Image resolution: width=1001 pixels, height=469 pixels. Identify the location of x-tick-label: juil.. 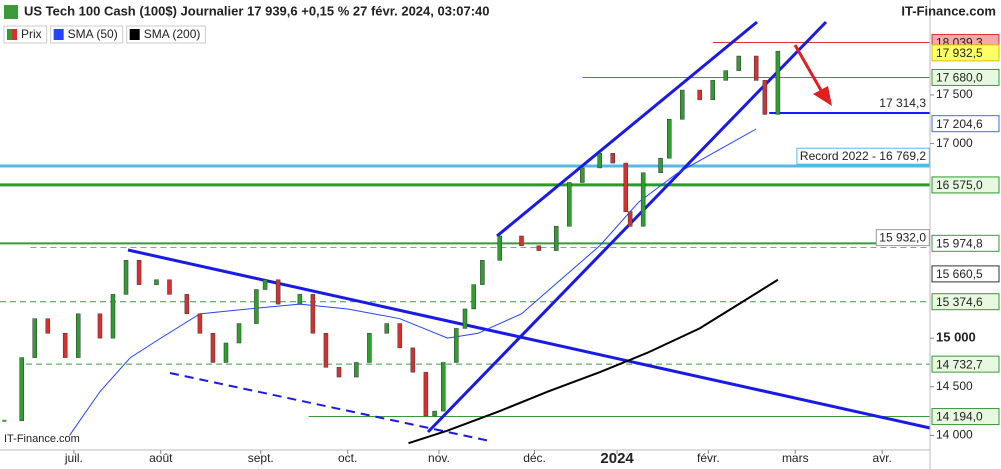
(73, 458).